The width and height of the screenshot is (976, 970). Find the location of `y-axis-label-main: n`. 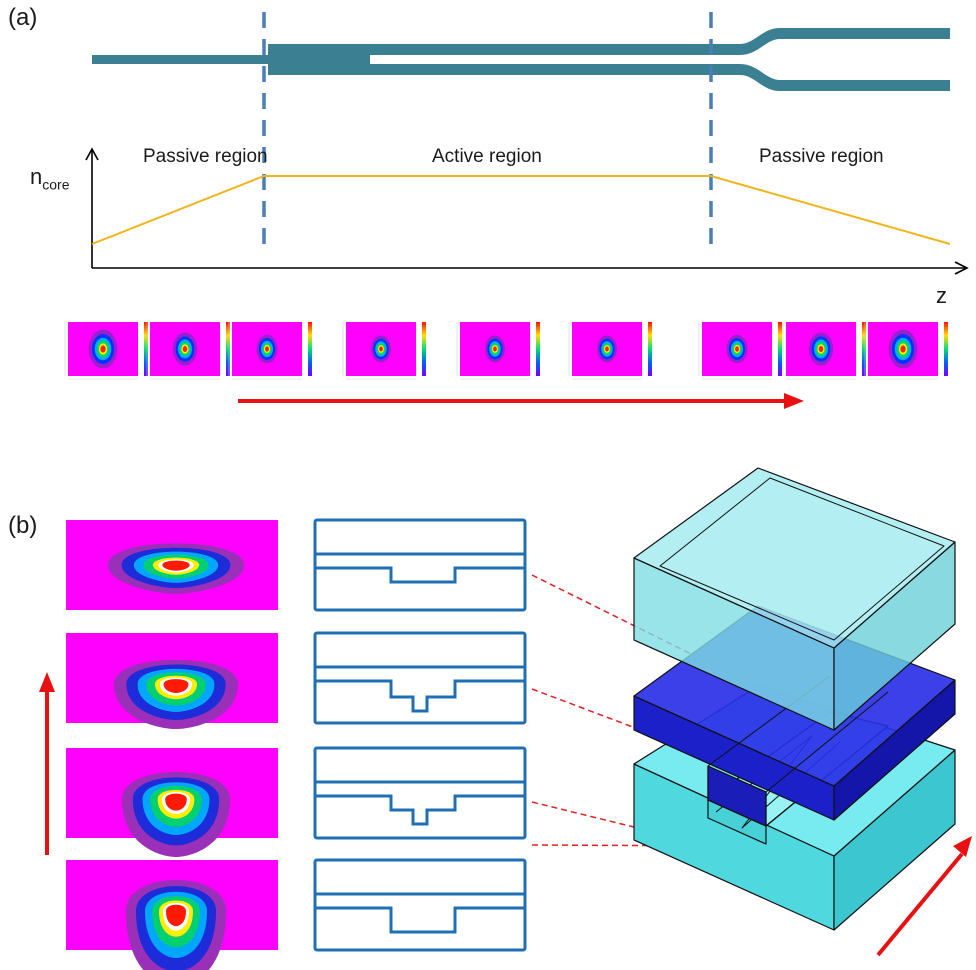

y-axis-label-main: n is located at coordinates (36, 176).